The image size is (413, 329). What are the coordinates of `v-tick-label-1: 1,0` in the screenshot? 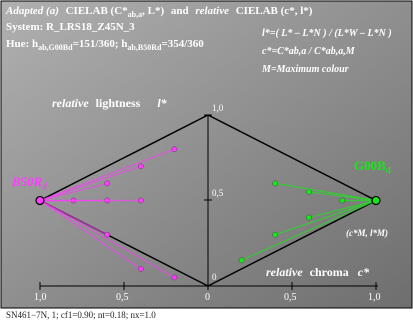 It's located at (218, 108).